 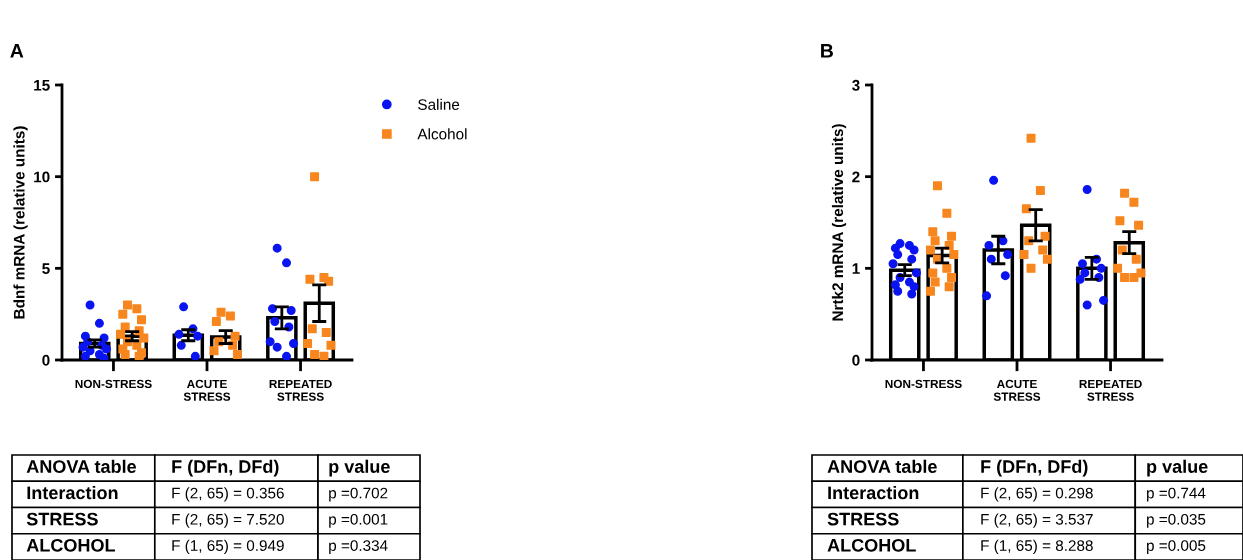 I want to click on text: F (1, 65) = 8.288, so click(x=1037, y=546).